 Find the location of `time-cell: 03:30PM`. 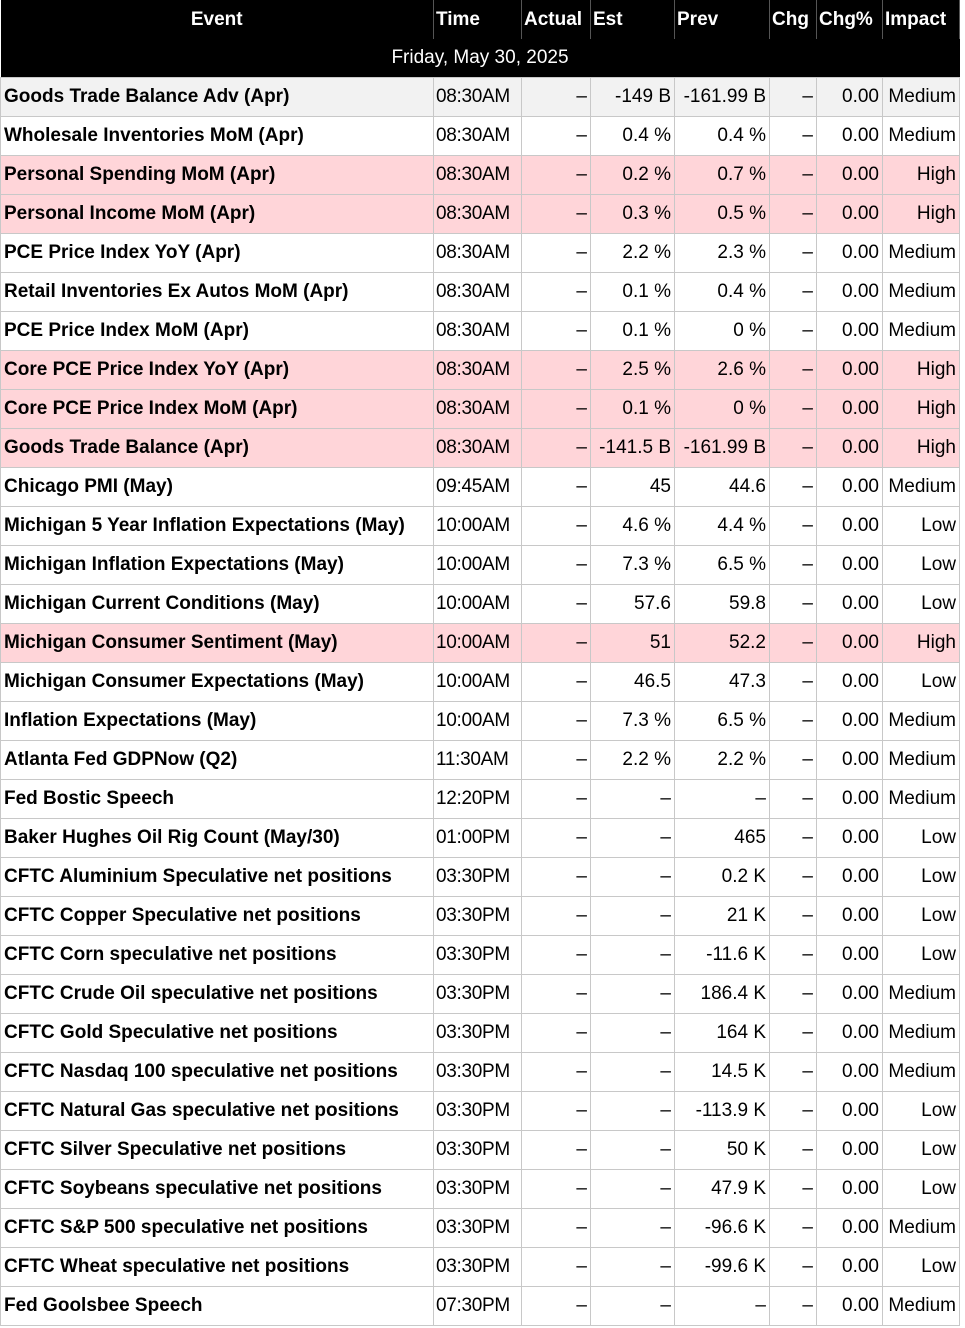

time-cell: 03:30PM is located at coordinates (477, 1111).